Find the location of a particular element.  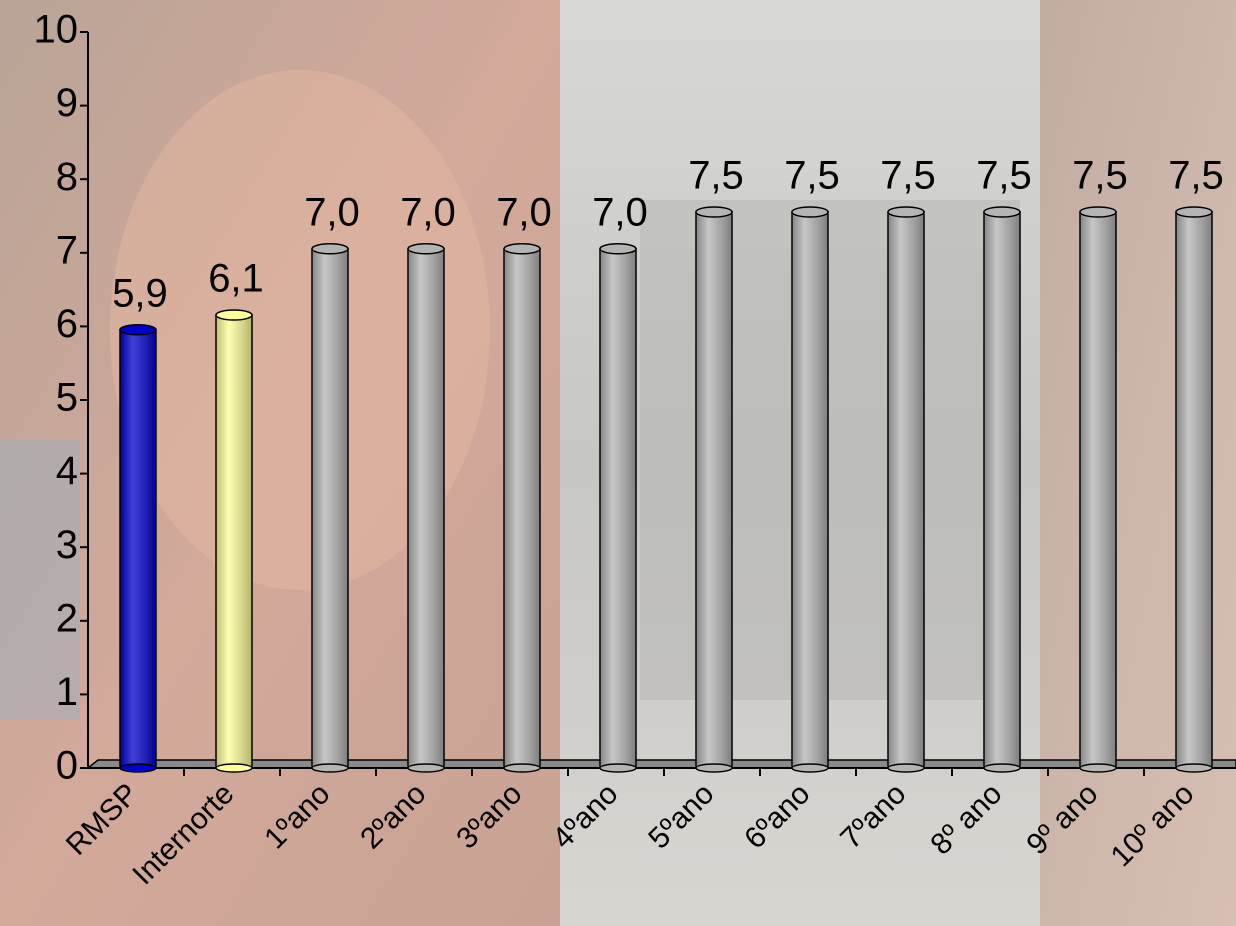

y-tick-label: 0 is located at coordinates (67, 766).